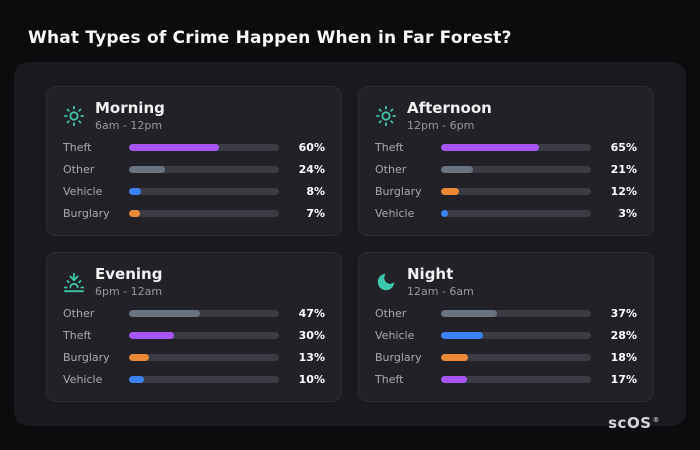  Describe the element at coordinates (623, 313) in the screenshot. I see `bar-value: 37%` at that location.